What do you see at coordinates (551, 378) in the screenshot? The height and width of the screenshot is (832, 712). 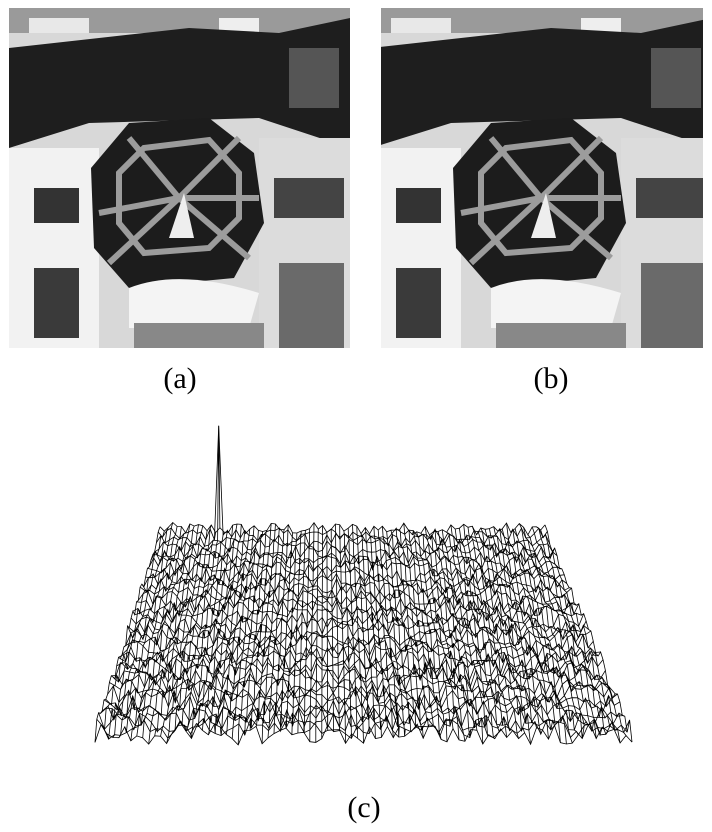 I see `caption: (b)` at bounding box center [551, 378].